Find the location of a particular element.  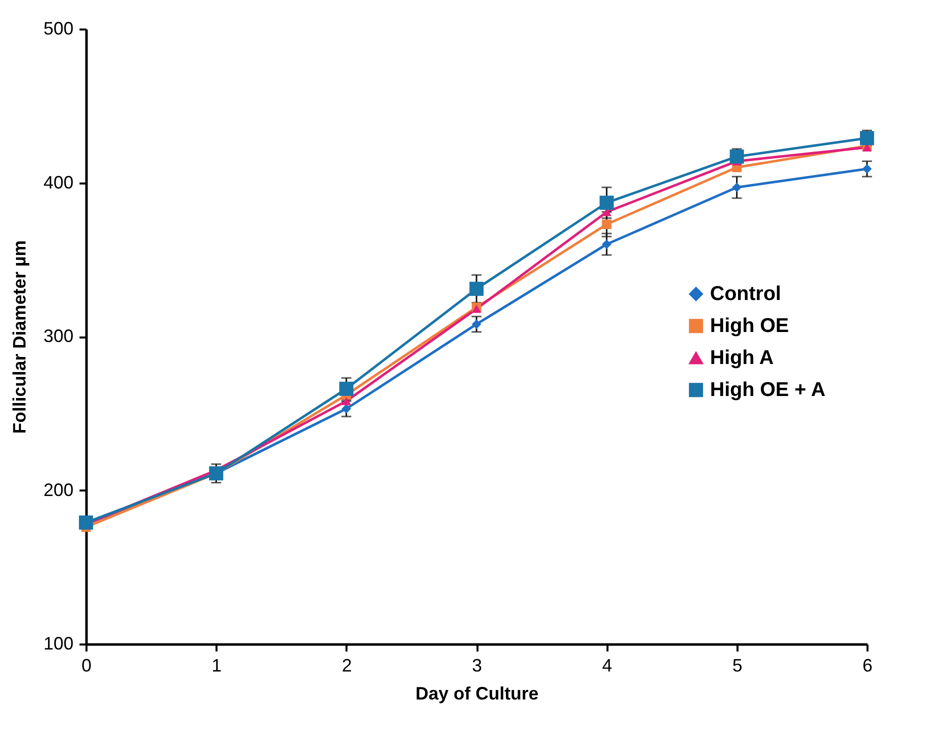

legend-label: High A is located at coordinates (742, 358).